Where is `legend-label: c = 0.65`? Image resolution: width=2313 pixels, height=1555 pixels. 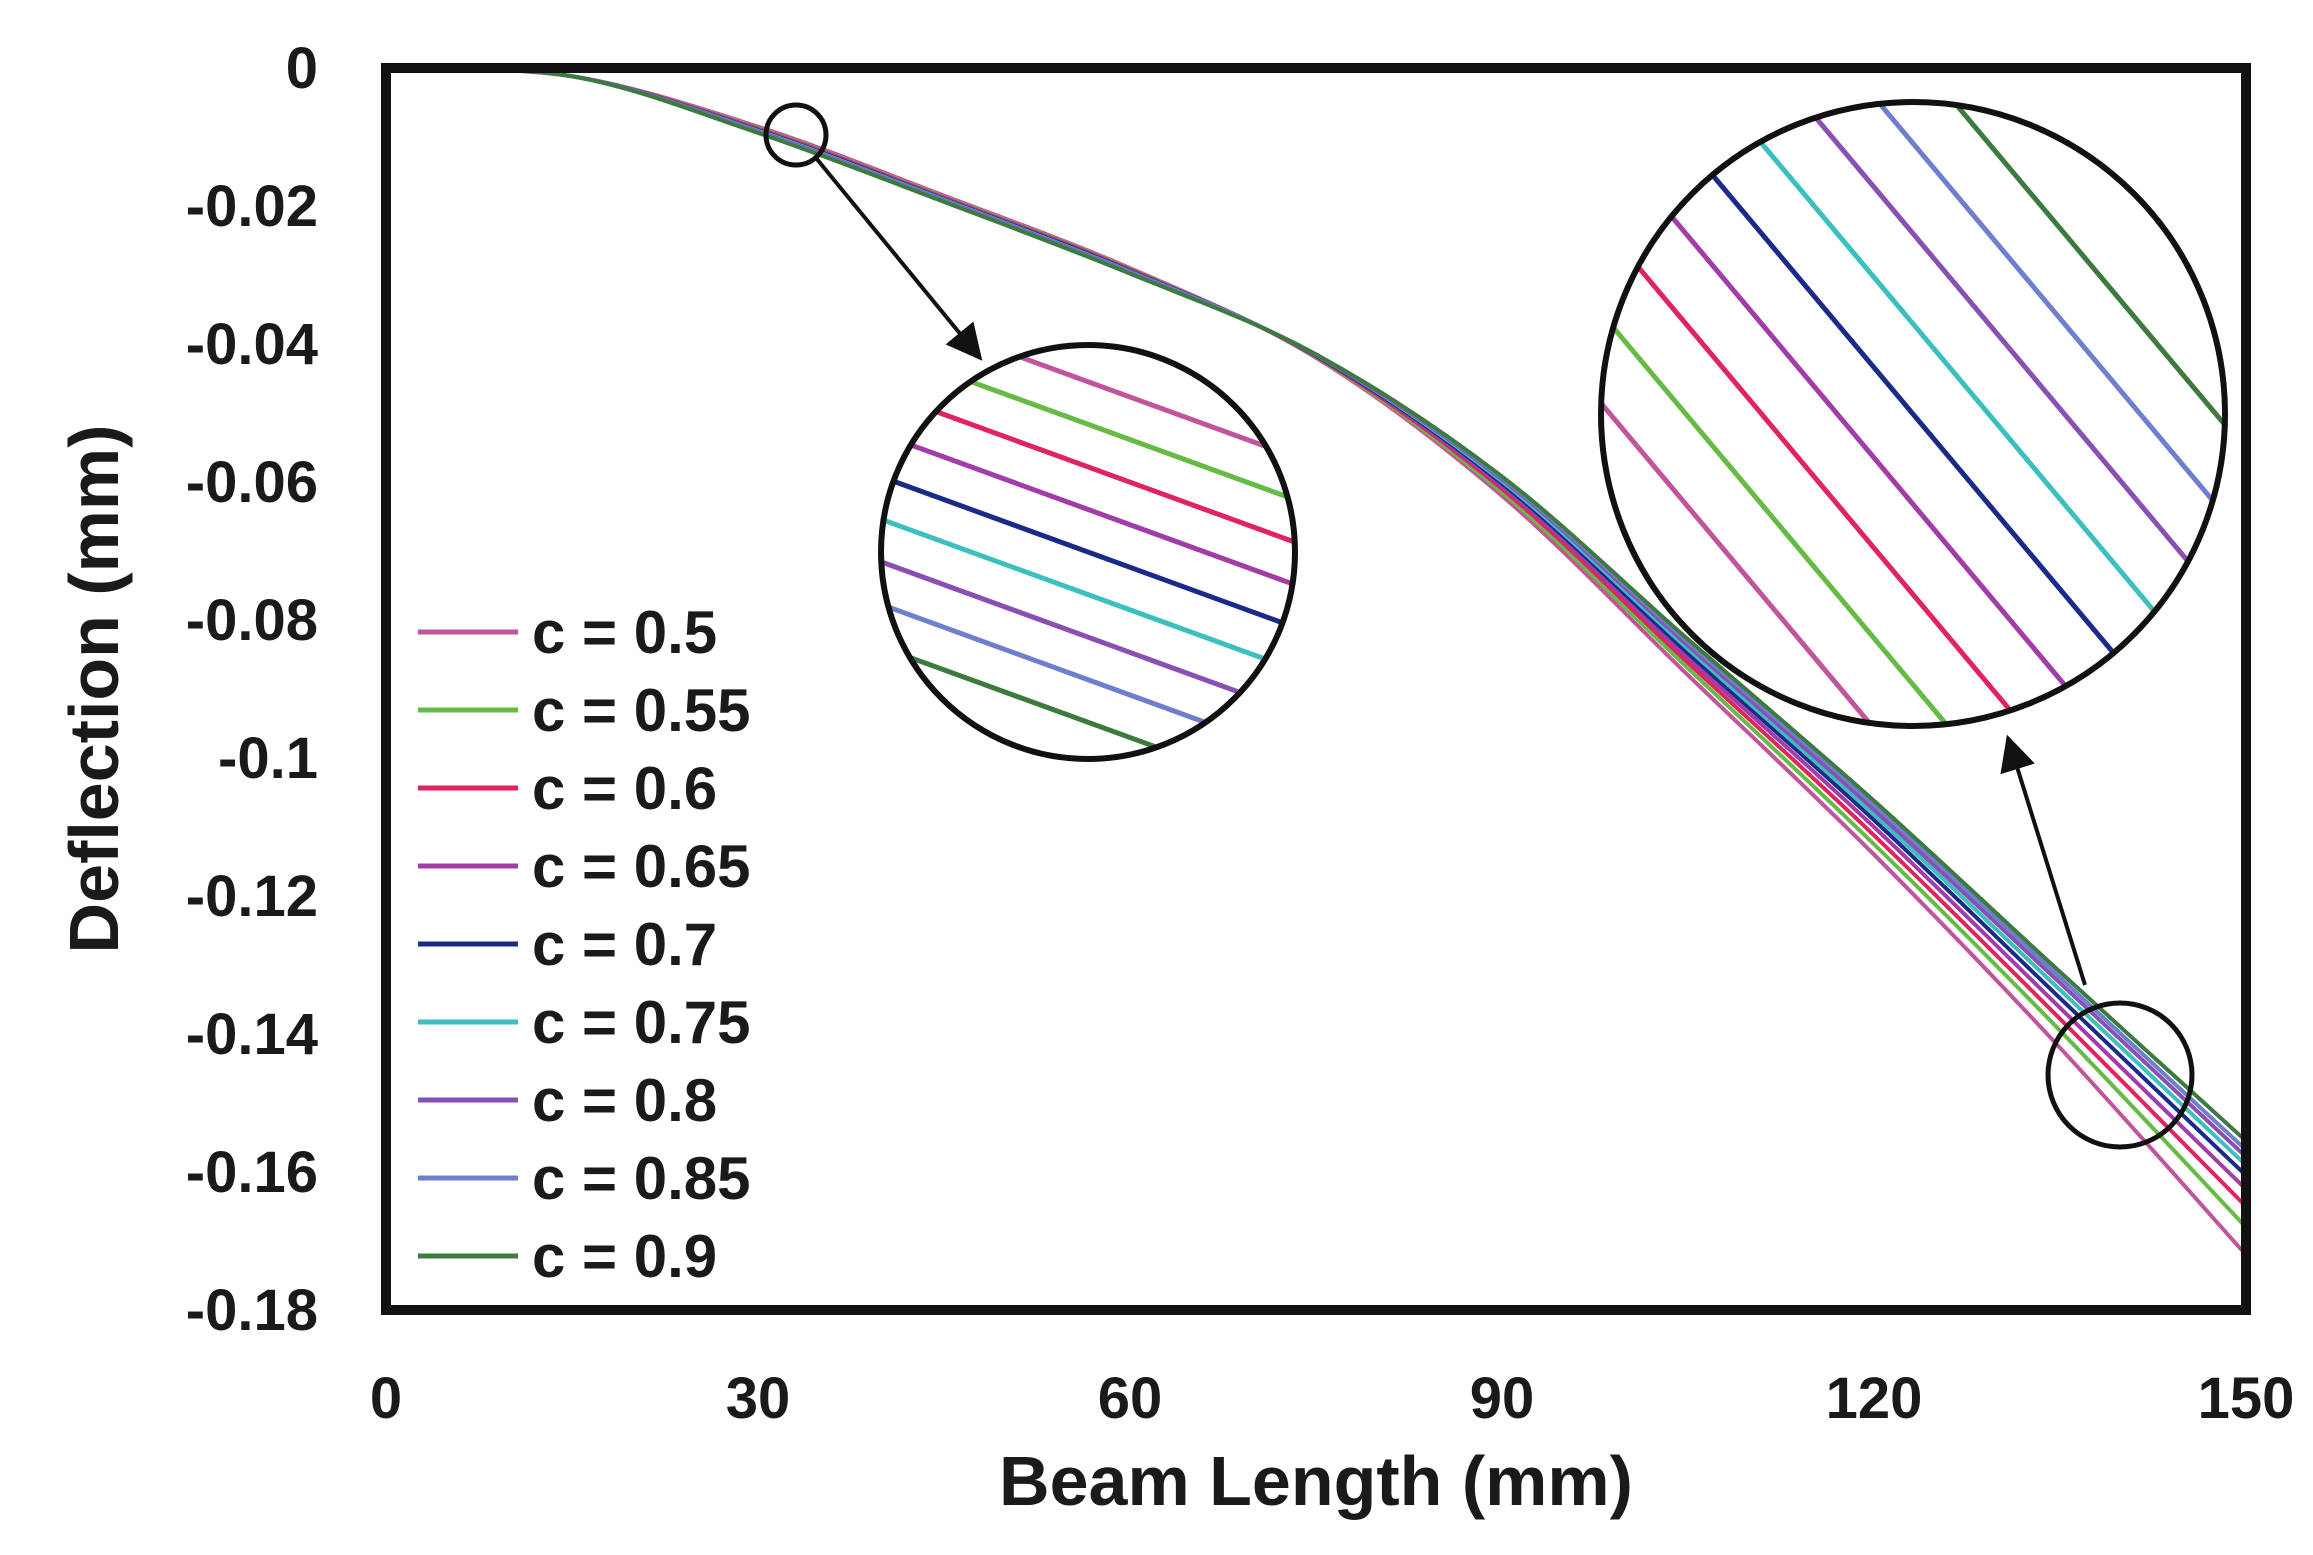
legend-label: c = 0.65 is located at coordinates (641, 866).